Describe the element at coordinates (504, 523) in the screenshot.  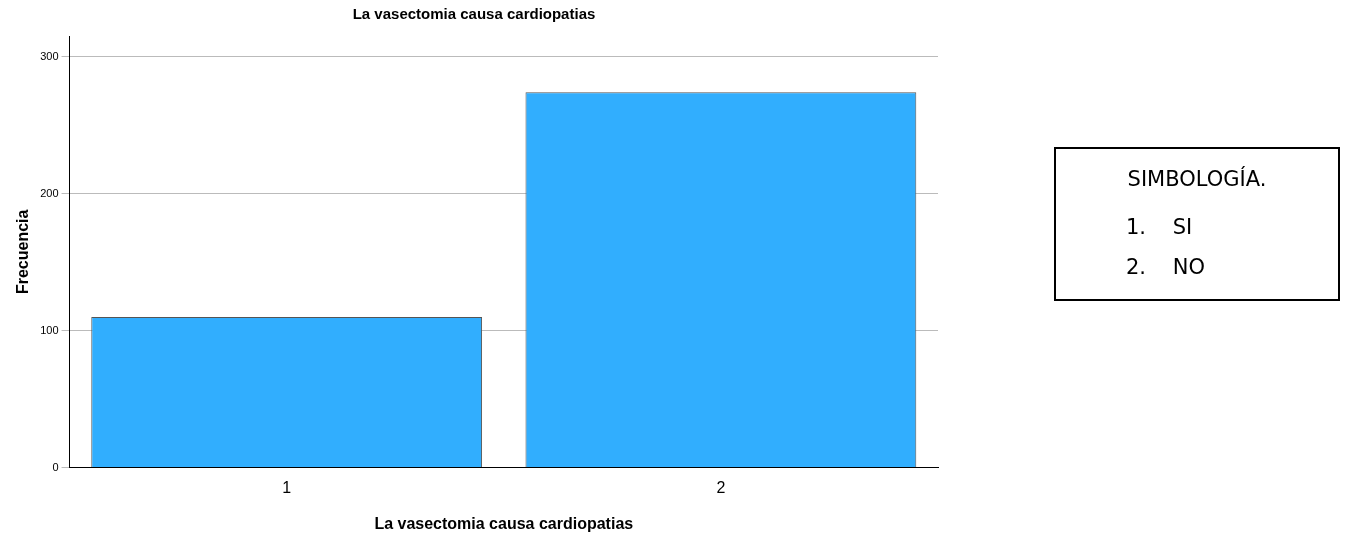
I see `x-axis-title: La vasectomia causa cardiopatias` at that location.